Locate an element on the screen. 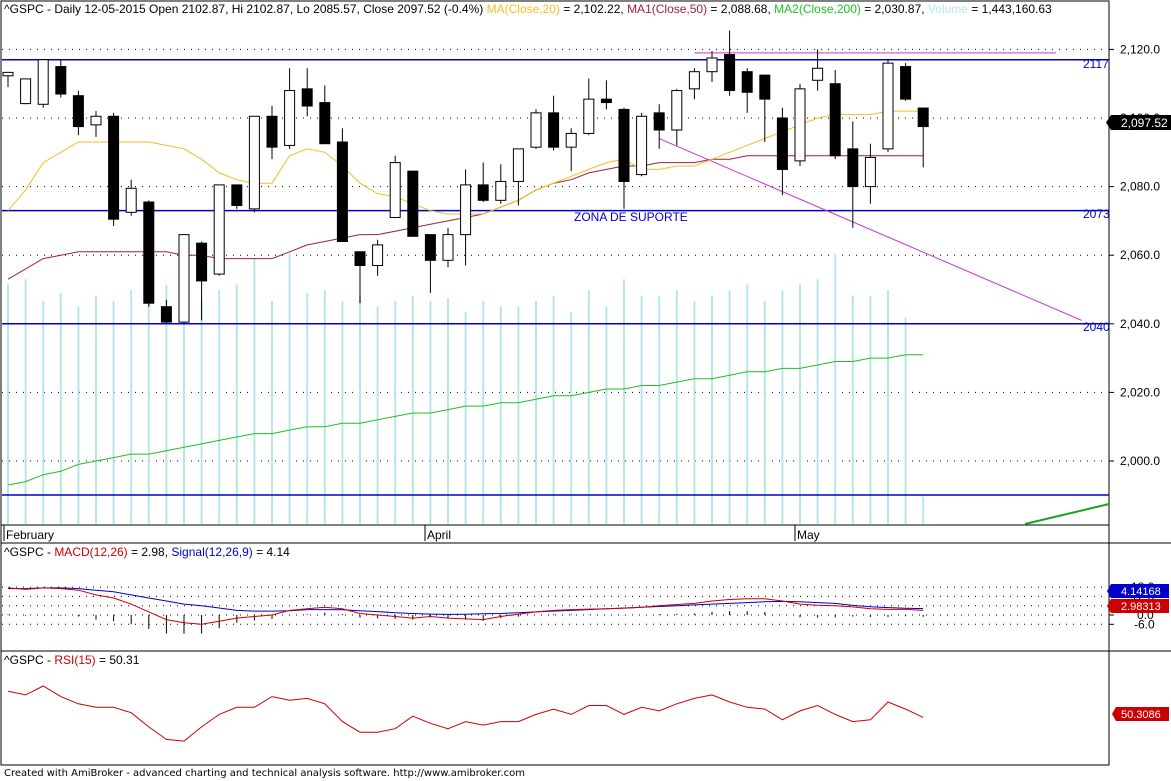 The width and height of the screenshot is (1171, 781). price-tick-label: 2,060.0 is located at coordinates (1140, 255).